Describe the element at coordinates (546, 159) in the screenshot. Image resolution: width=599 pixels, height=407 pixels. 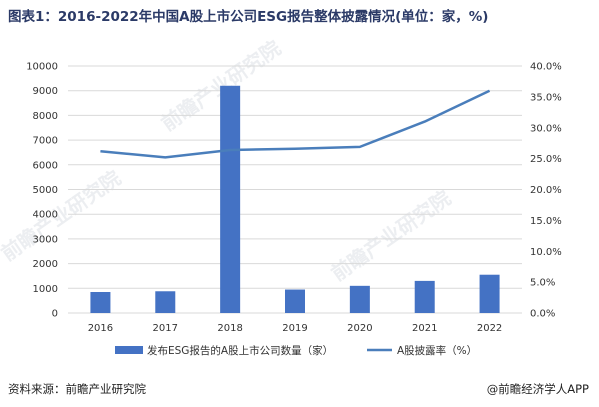
I see `y-right-tick-label: 25.0%` at that location.